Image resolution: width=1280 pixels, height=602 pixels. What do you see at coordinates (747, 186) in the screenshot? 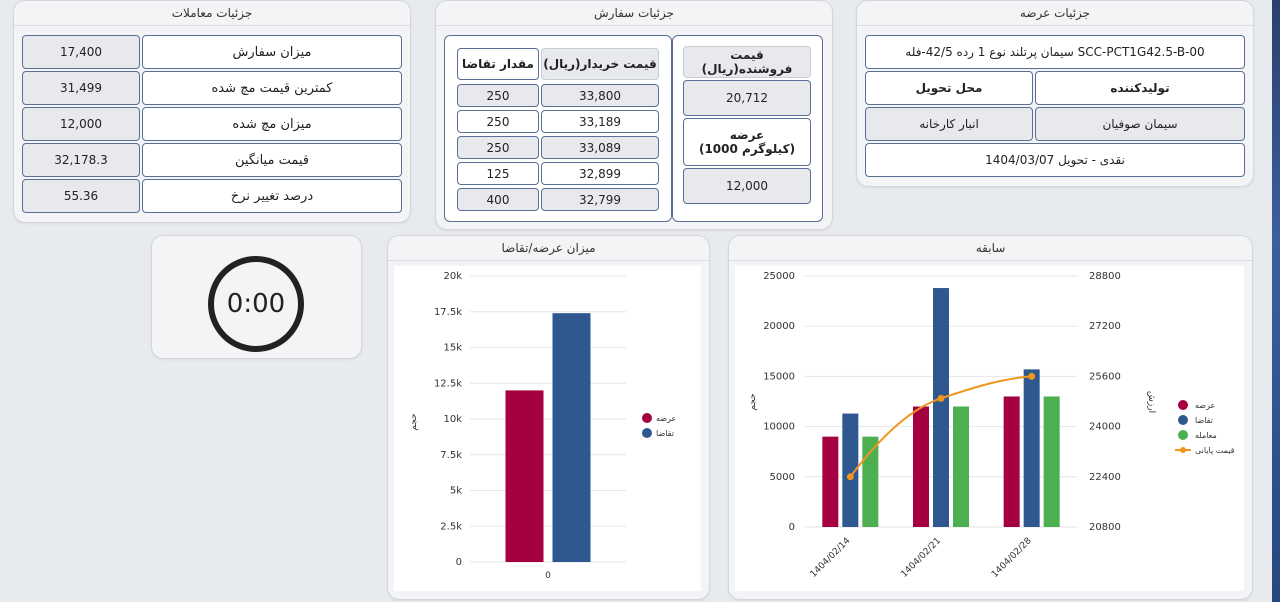
I see `supply-value: 12,000` at bounding box center [747, 186].